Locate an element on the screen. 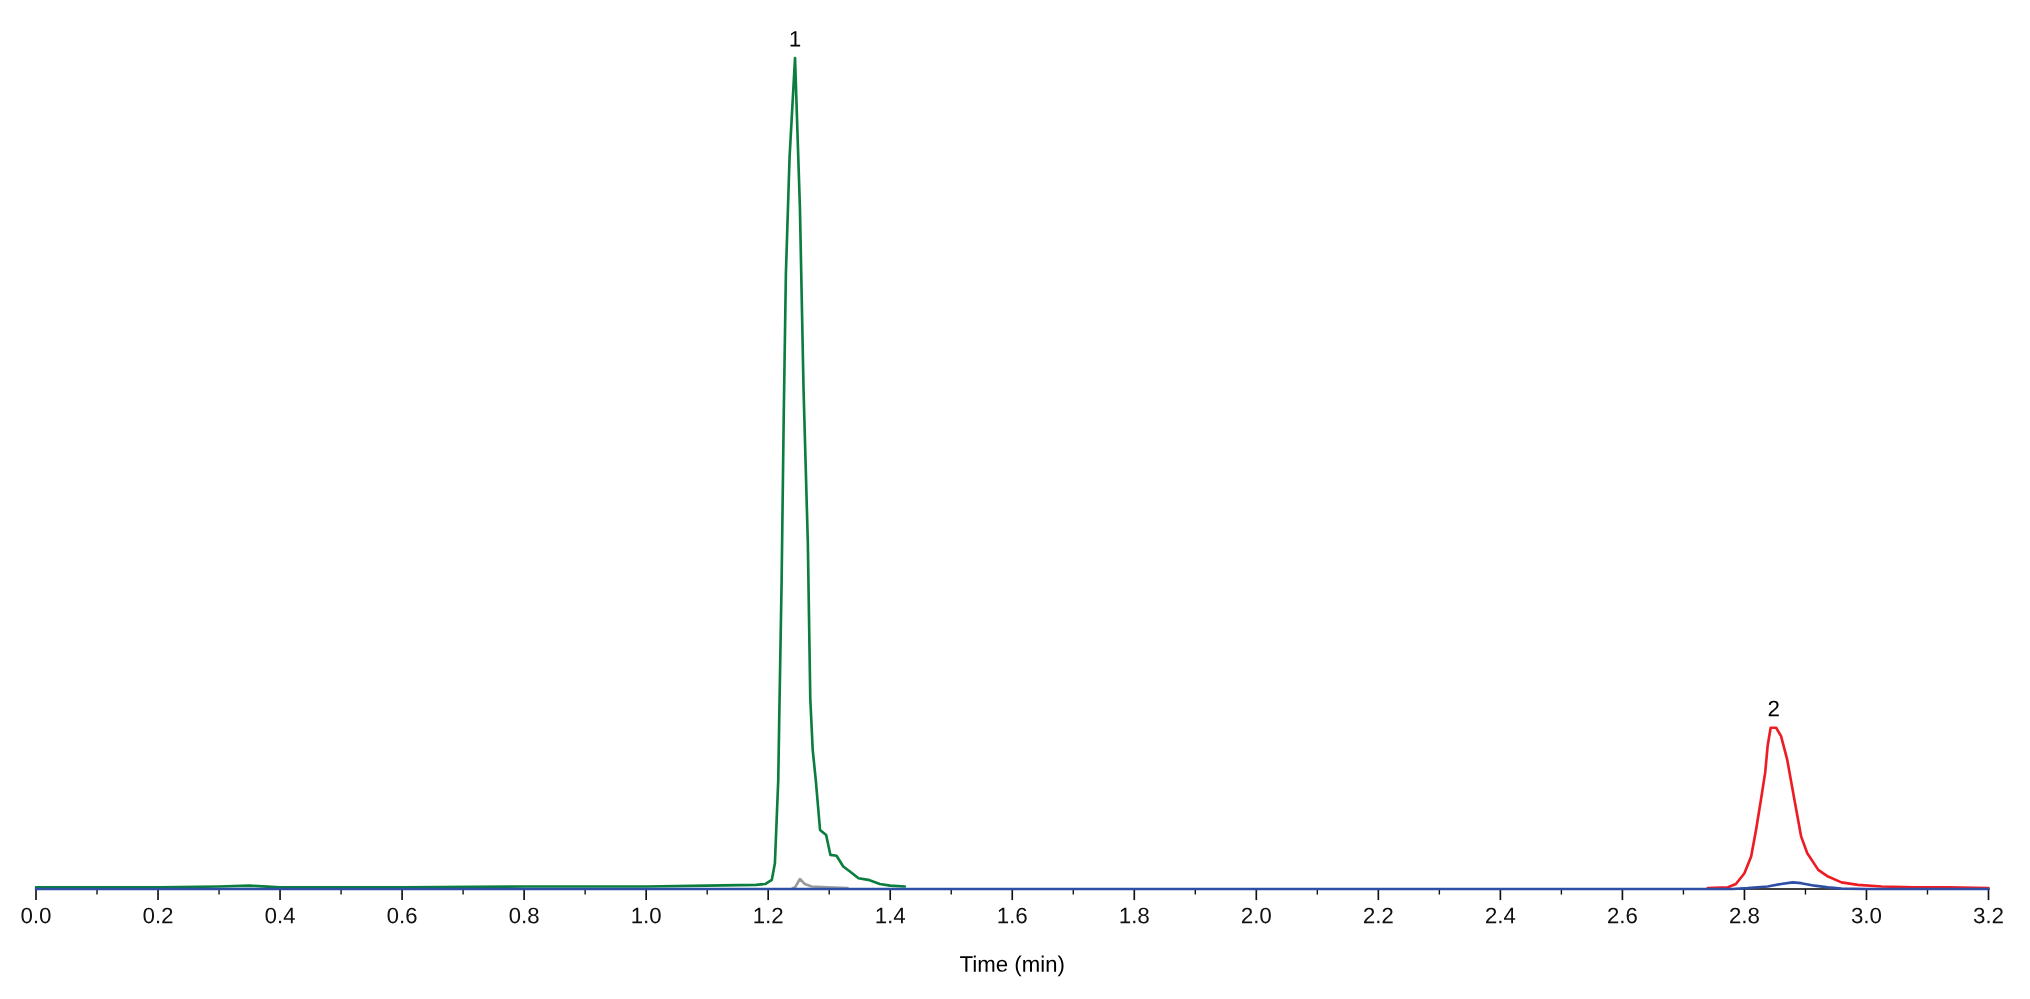 The width and height of the screenshot is (2030, 999). x-tick-label: 1.2 is located at coordinates (768, 915).